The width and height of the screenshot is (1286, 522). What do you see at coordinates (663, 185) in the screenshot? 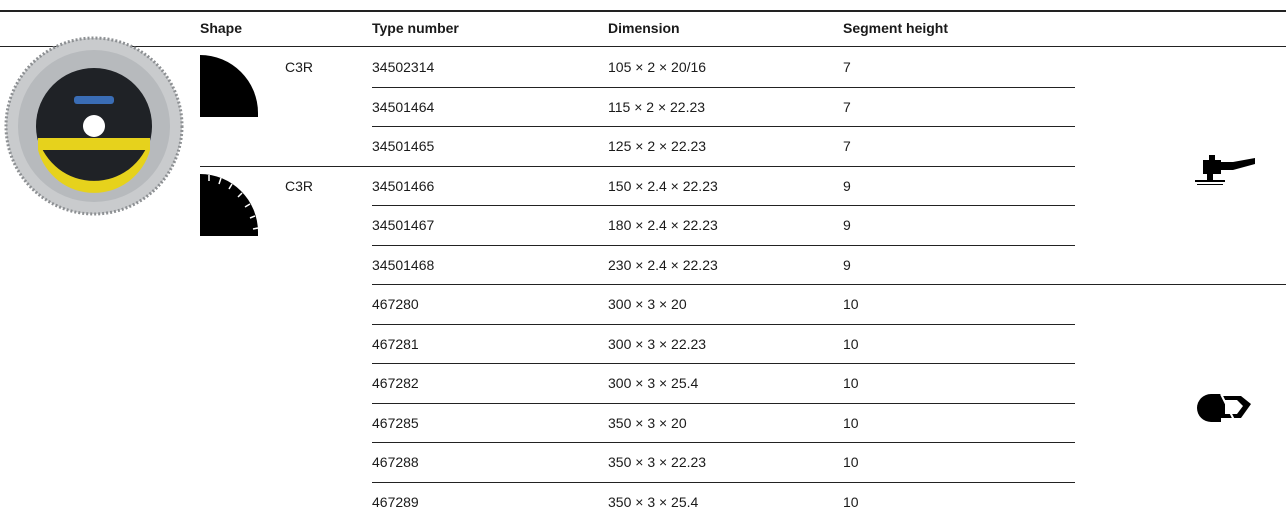
I see `table-cell: 150 × 2.4 × 22.23` at bounding box center [663, 185].